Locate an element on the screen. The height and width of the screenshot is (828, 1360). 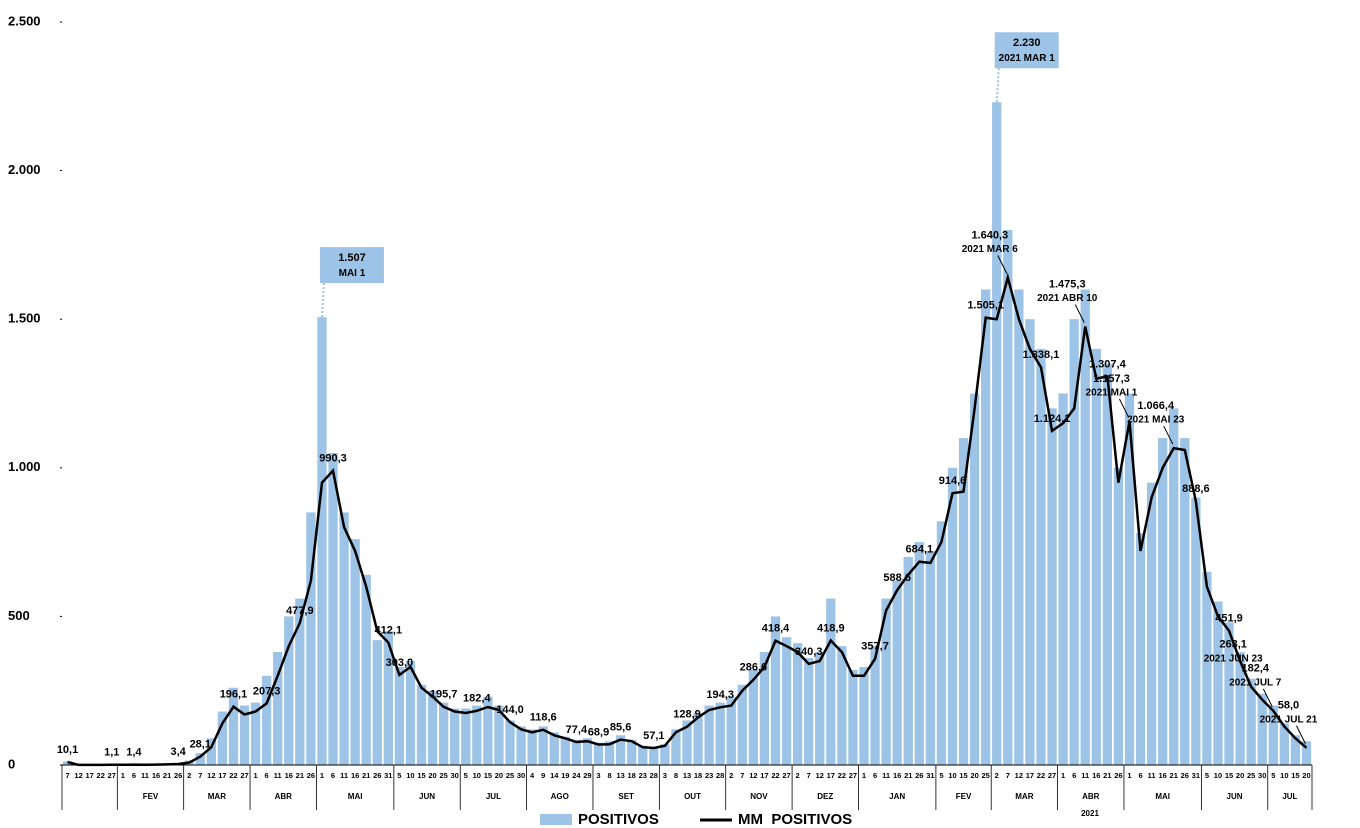
legend-label: POSITIVOS is located at coordinates (618, 819).